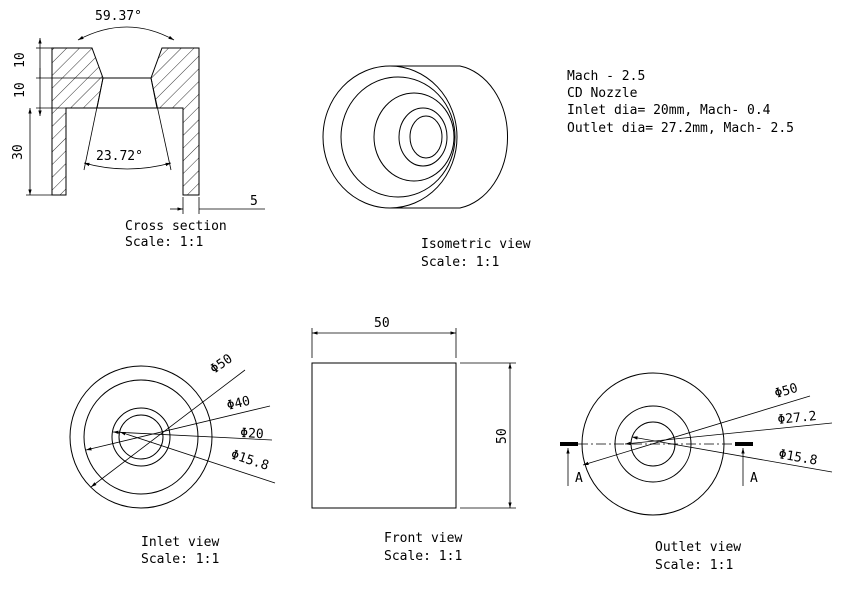 The height and width of the screenshot is (594, 853). I want to click on note-mach: Mach - 2.5, so click(606, 76).